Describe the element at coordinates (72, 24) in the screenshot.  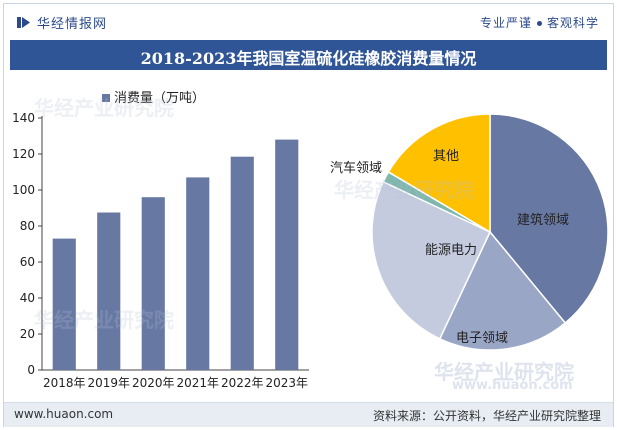
I see `brand-name: 华经情报网` at that location.